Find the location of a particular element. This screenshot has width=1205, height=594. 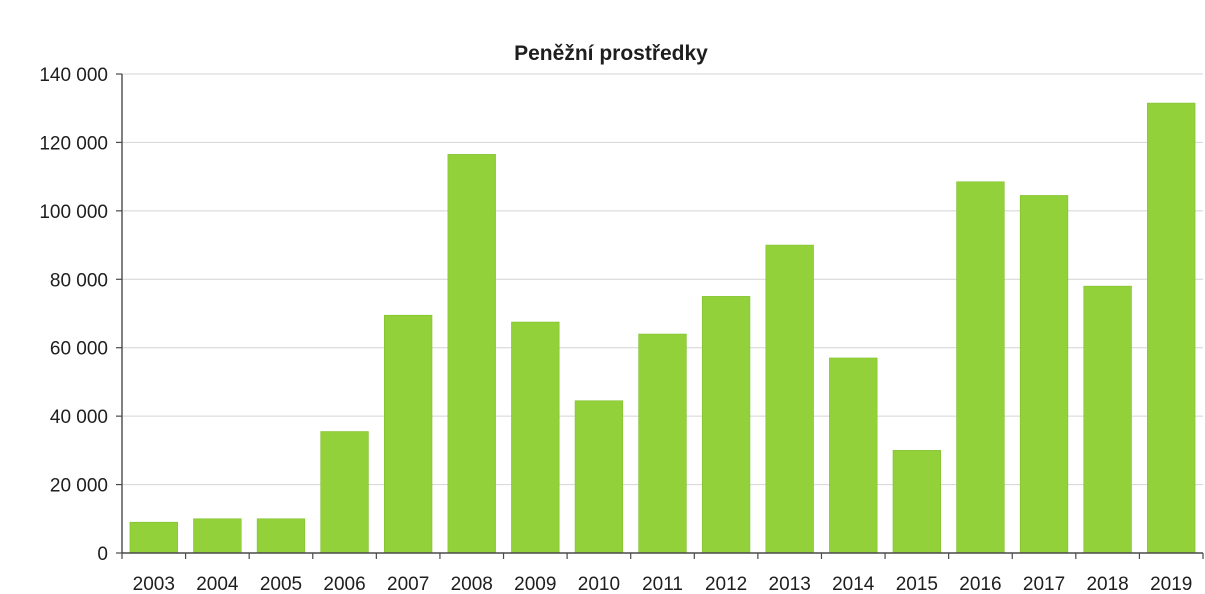

bar-2004 is located at coordinates (217, 536).